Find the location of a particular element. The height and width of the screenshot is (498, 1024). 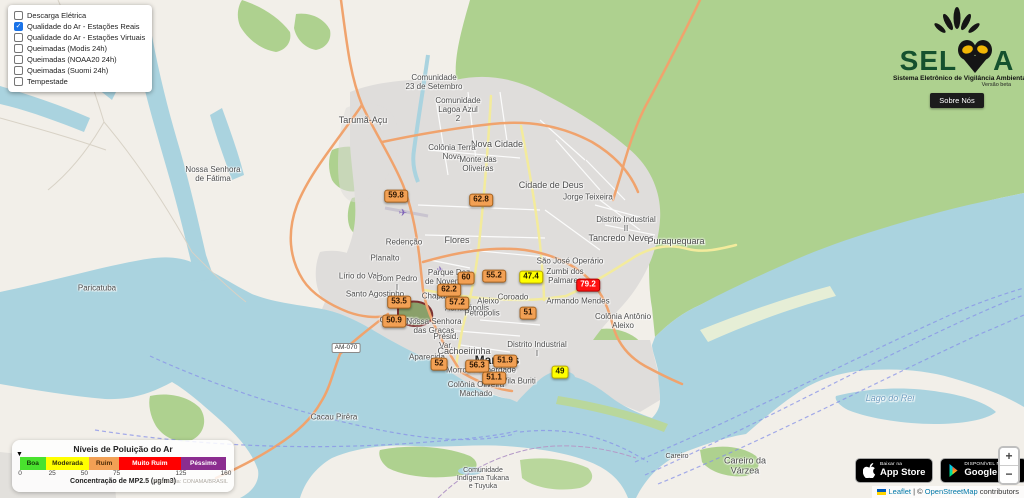

road-ref-badge: AM-070 is located at coordinates (346, 348).